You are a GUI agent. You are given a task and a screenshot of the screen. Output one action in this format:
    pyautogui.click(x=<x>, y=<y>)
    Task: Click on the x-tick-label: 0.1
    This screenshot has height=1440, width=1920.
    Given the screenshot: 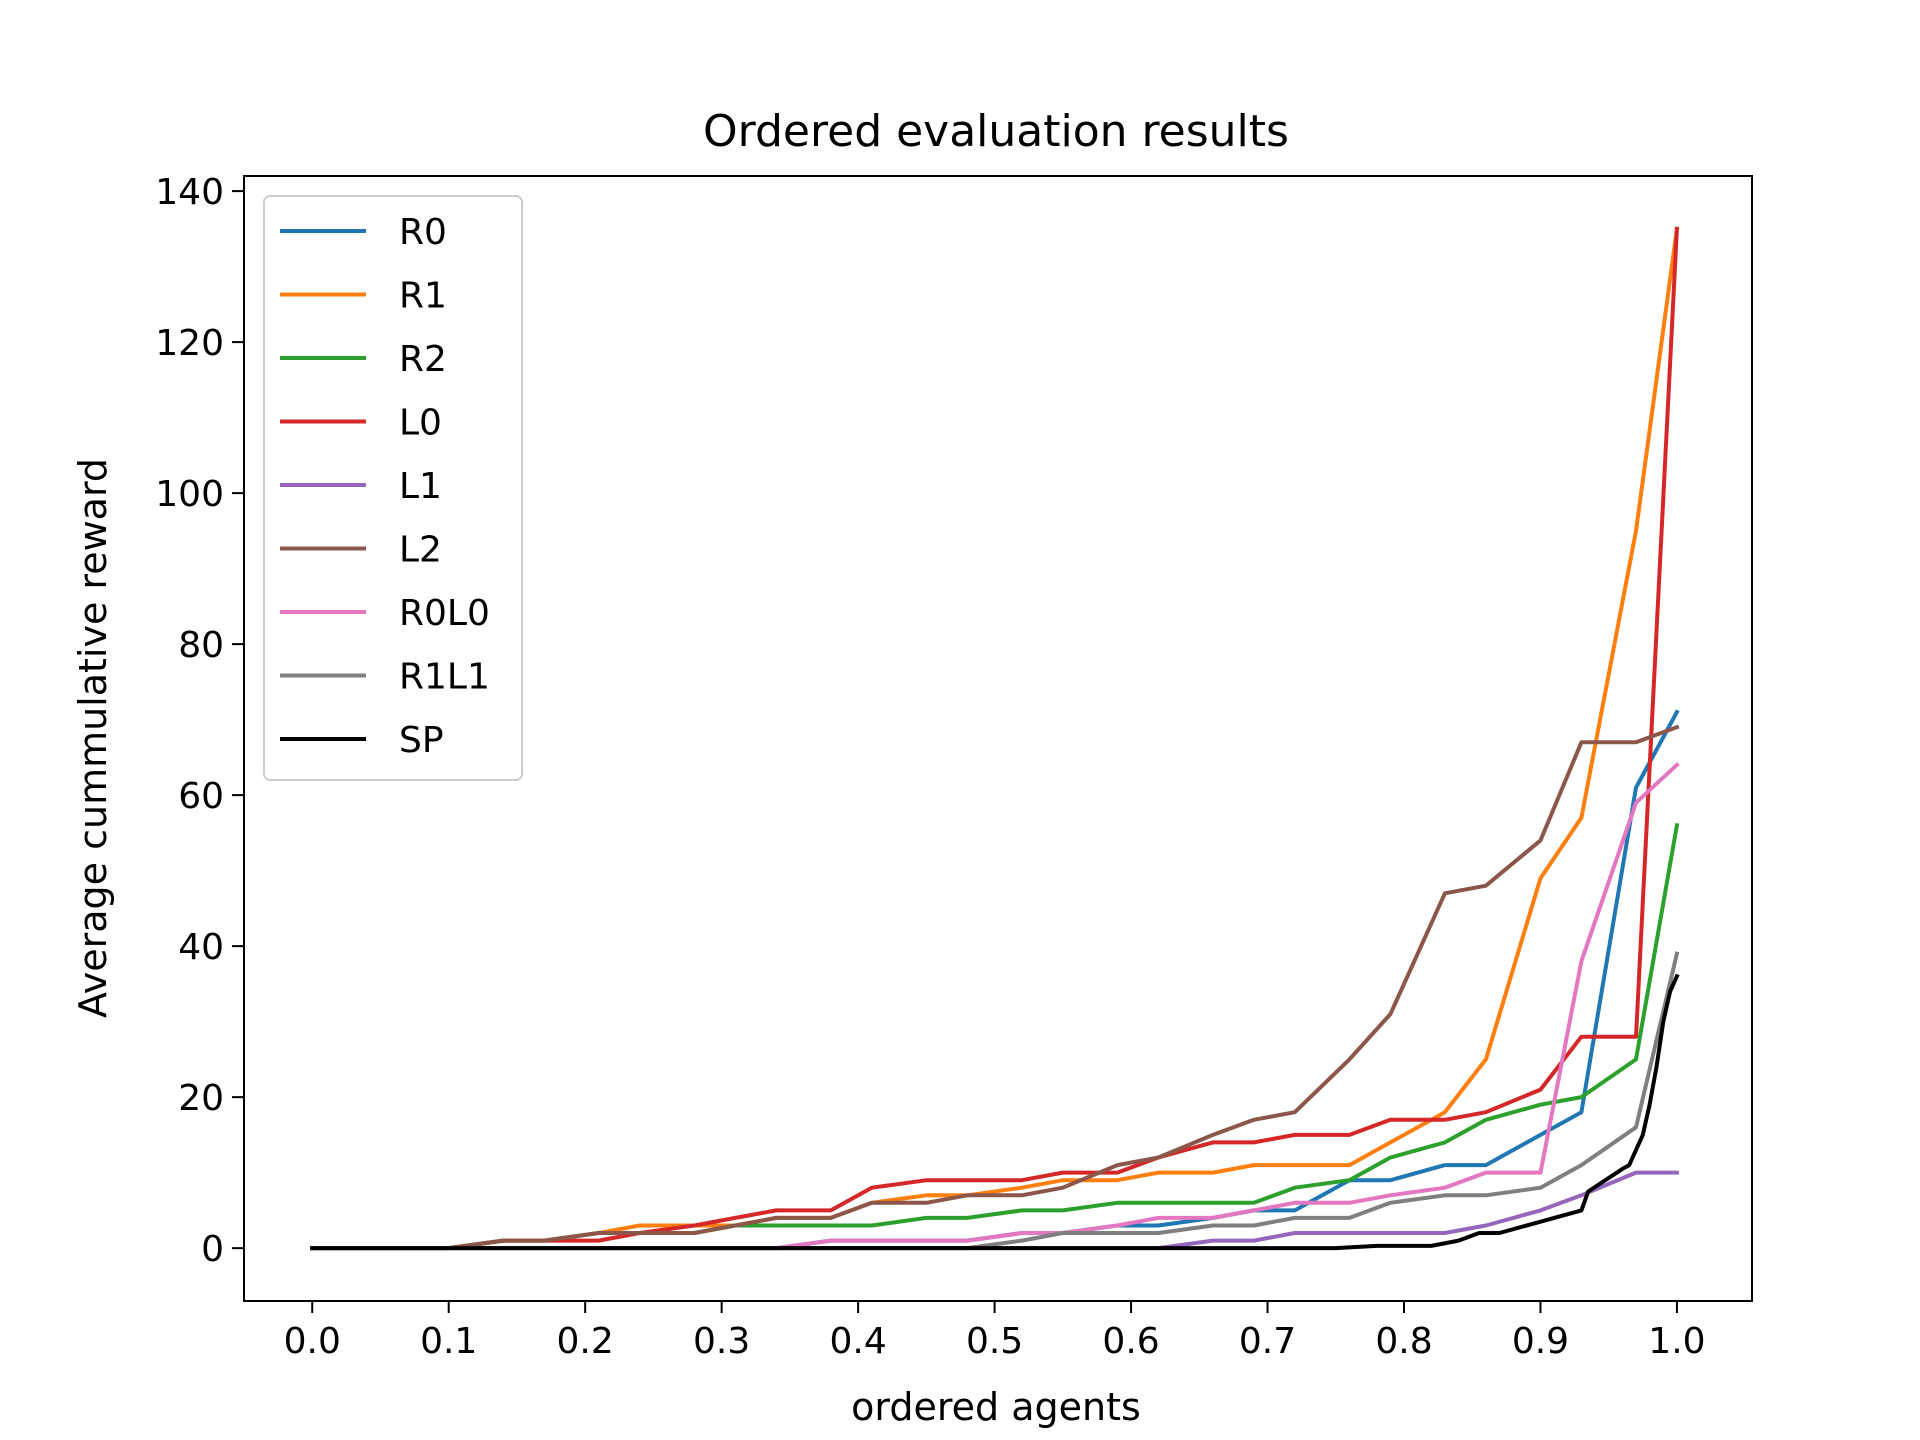 What is the action you would take?
    pyautogui.click(x=448, y=1341)
    